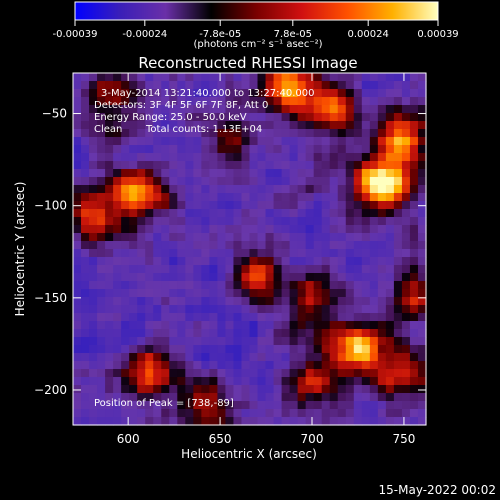 The width and height of the screenshot is (500, 500). I want to click on colorbar-tick-label: 0.00039, so click(437, 34).